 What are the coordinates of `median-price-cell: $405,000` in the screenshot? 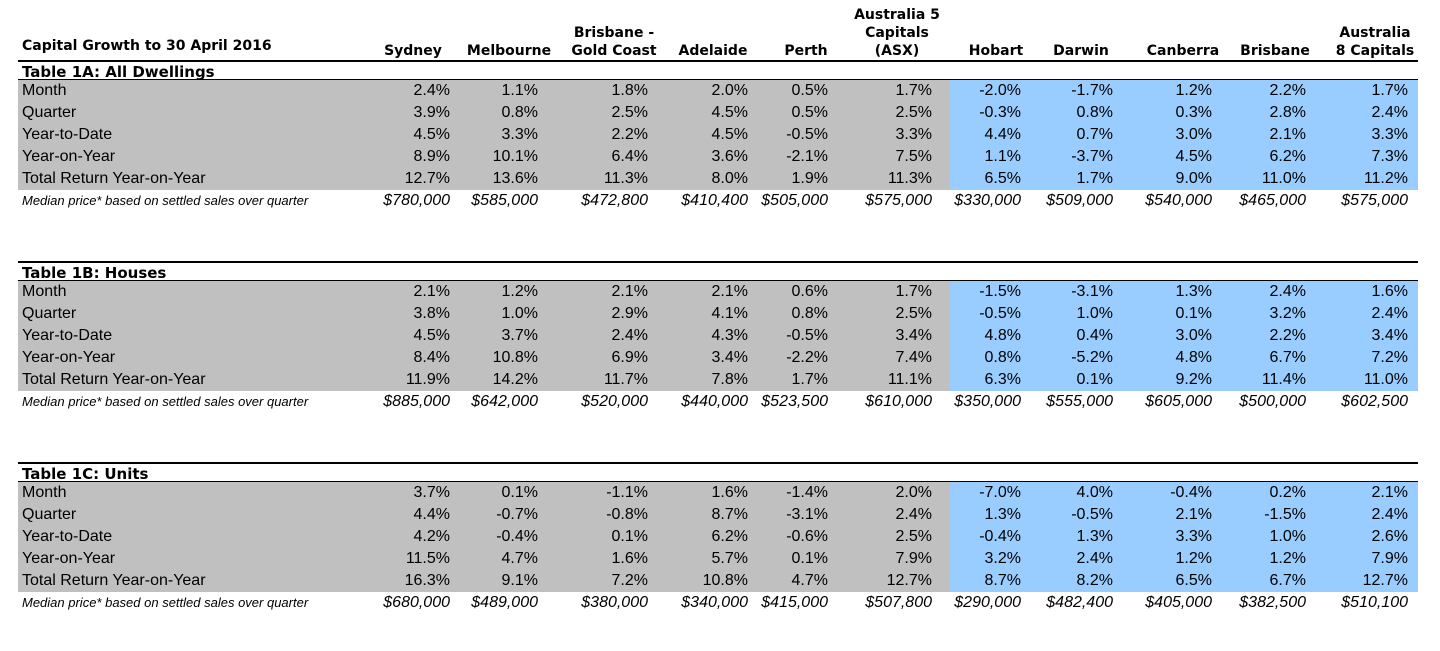 It's located at (1178, 602).